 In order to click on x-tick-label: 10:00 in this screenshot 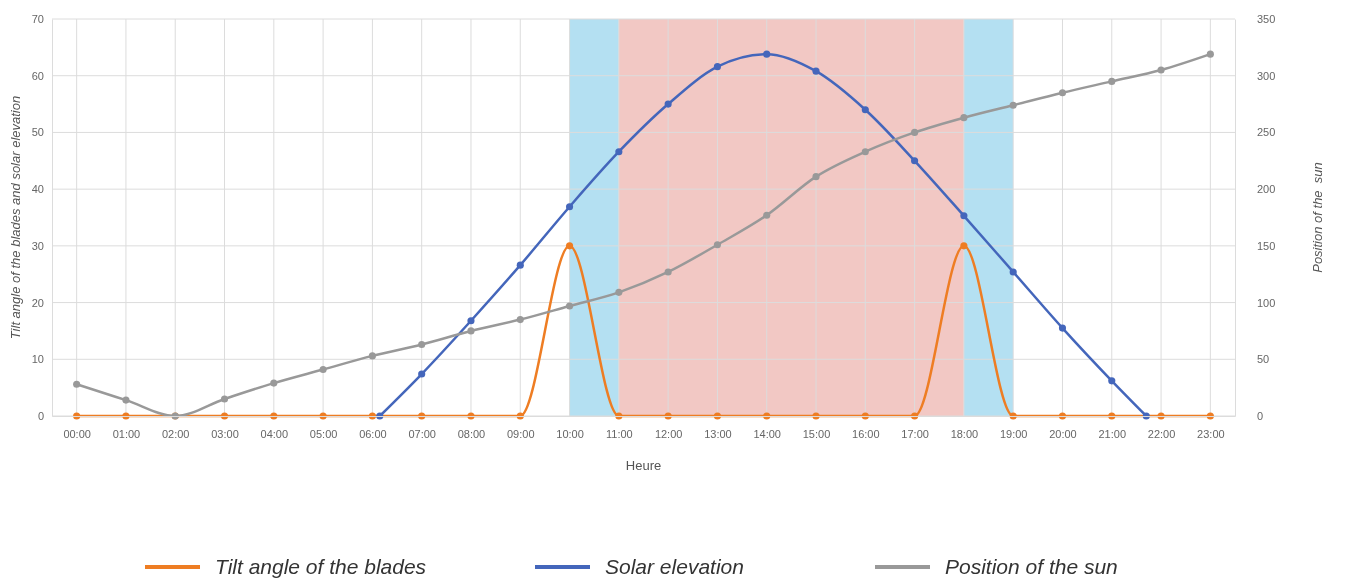, I will do `click(570, 433)`.